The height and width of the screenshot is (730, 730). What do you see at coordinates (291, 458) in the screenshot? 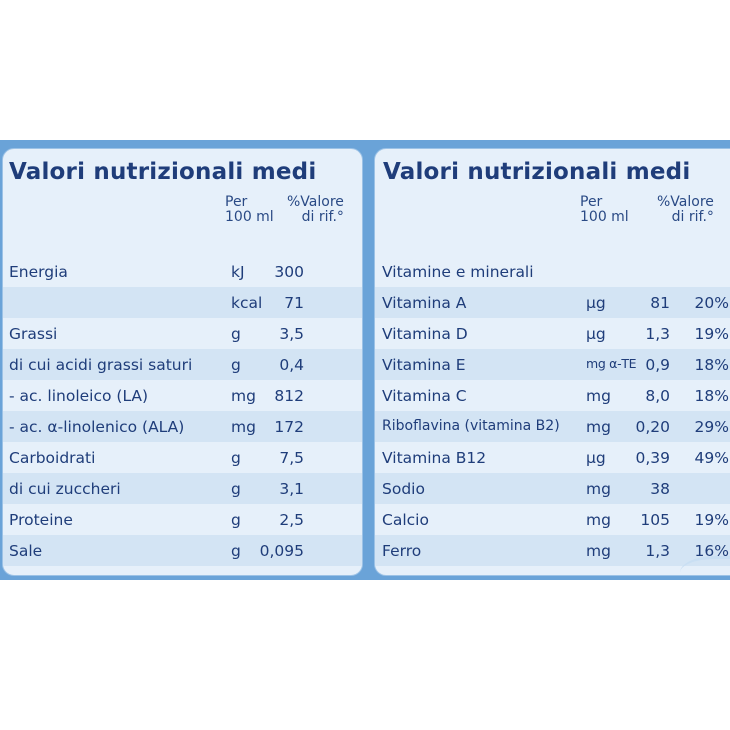
I see `nutrient-value: 7,5` at bounding box center [291, 458].